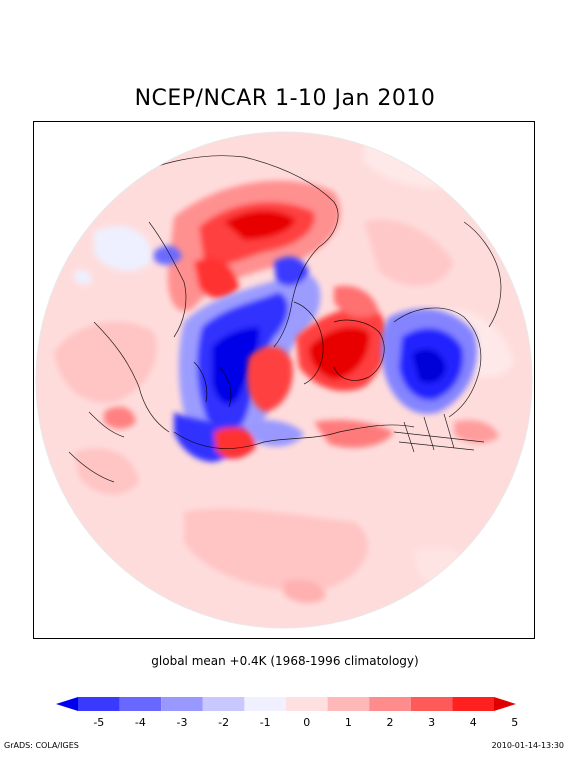 The width and height of the screenshot is (570, 760). What do you see at coordinates (67, 704) in the screenshot?
I see `colorbar-arrow-low` at bounding box center [67, 704].